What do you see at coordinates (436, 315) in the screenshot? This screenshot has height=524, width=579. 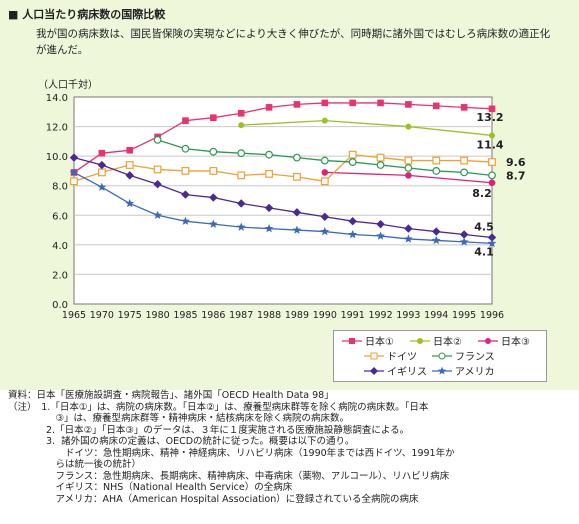 I see `x-tick-label: 1994` at bounding box center [436, 315].